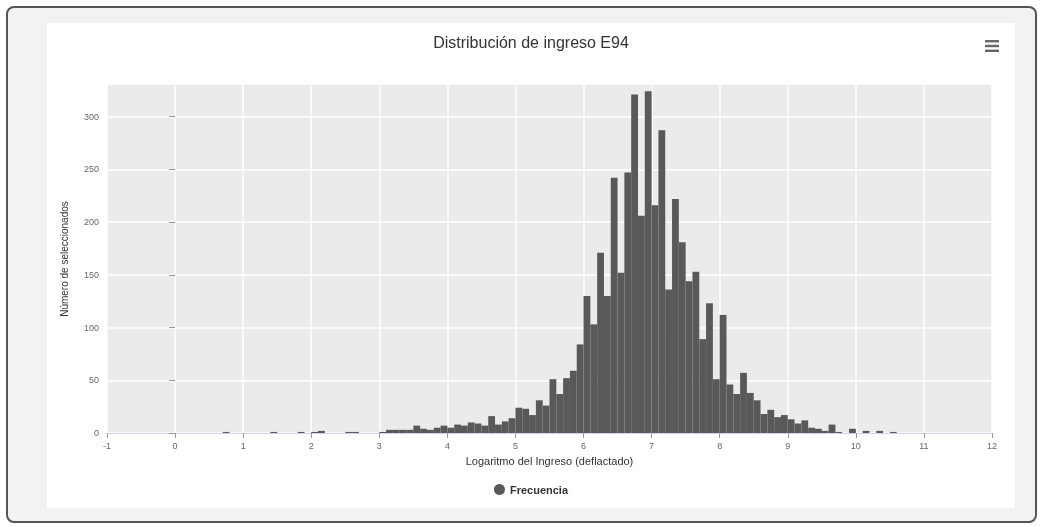 The width and height of the screenshot is (1043, 527). What do you see at coordinates (93, 380) in the screenshot?
I see `y-tick-label: 50` at bounding box center [93, 380].